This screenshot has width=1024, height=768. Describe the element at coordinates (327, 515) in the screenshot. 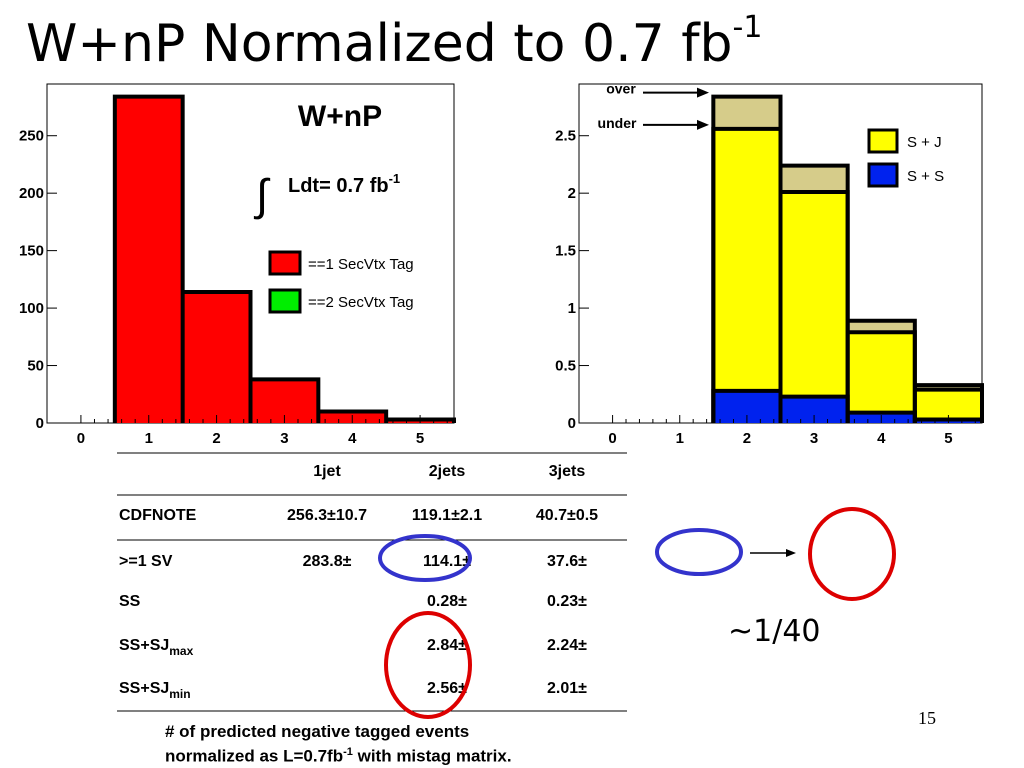

I see `table-cell: 256.3±10.7` at that location.